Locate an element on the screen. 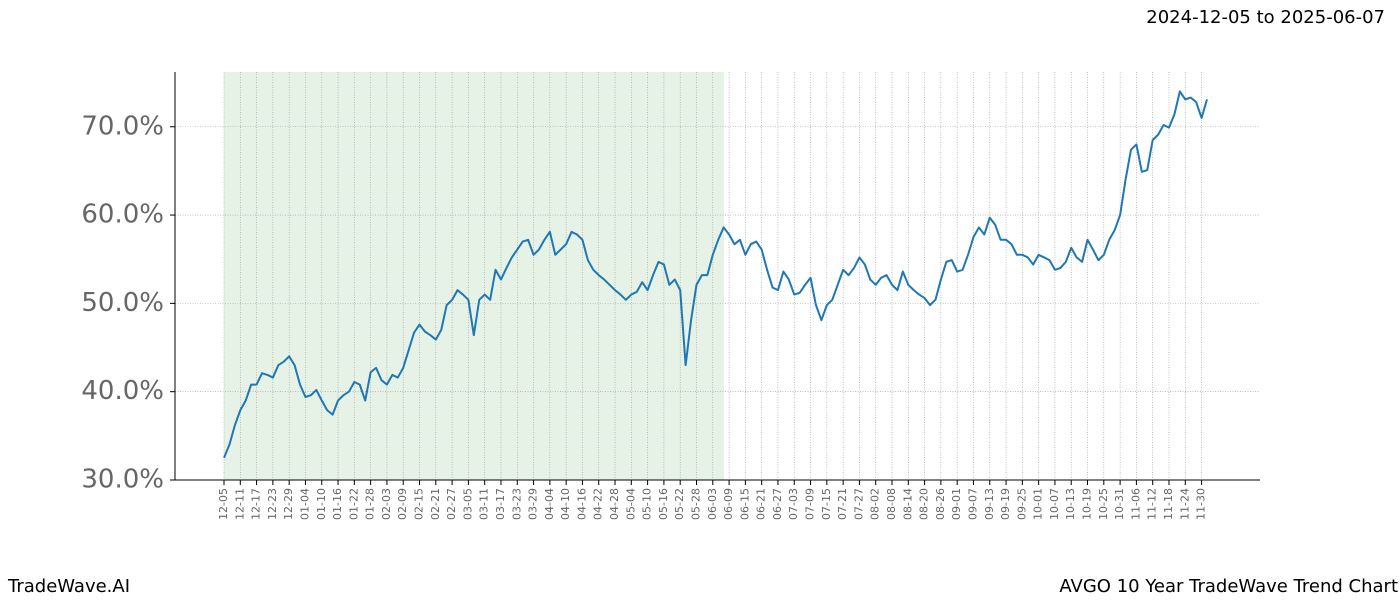 The width and height of the screenshot is (1400, 604). chart-caption: AVGO 10 Year TradeWave Trend Chart is located at coordinates (1228, 586).